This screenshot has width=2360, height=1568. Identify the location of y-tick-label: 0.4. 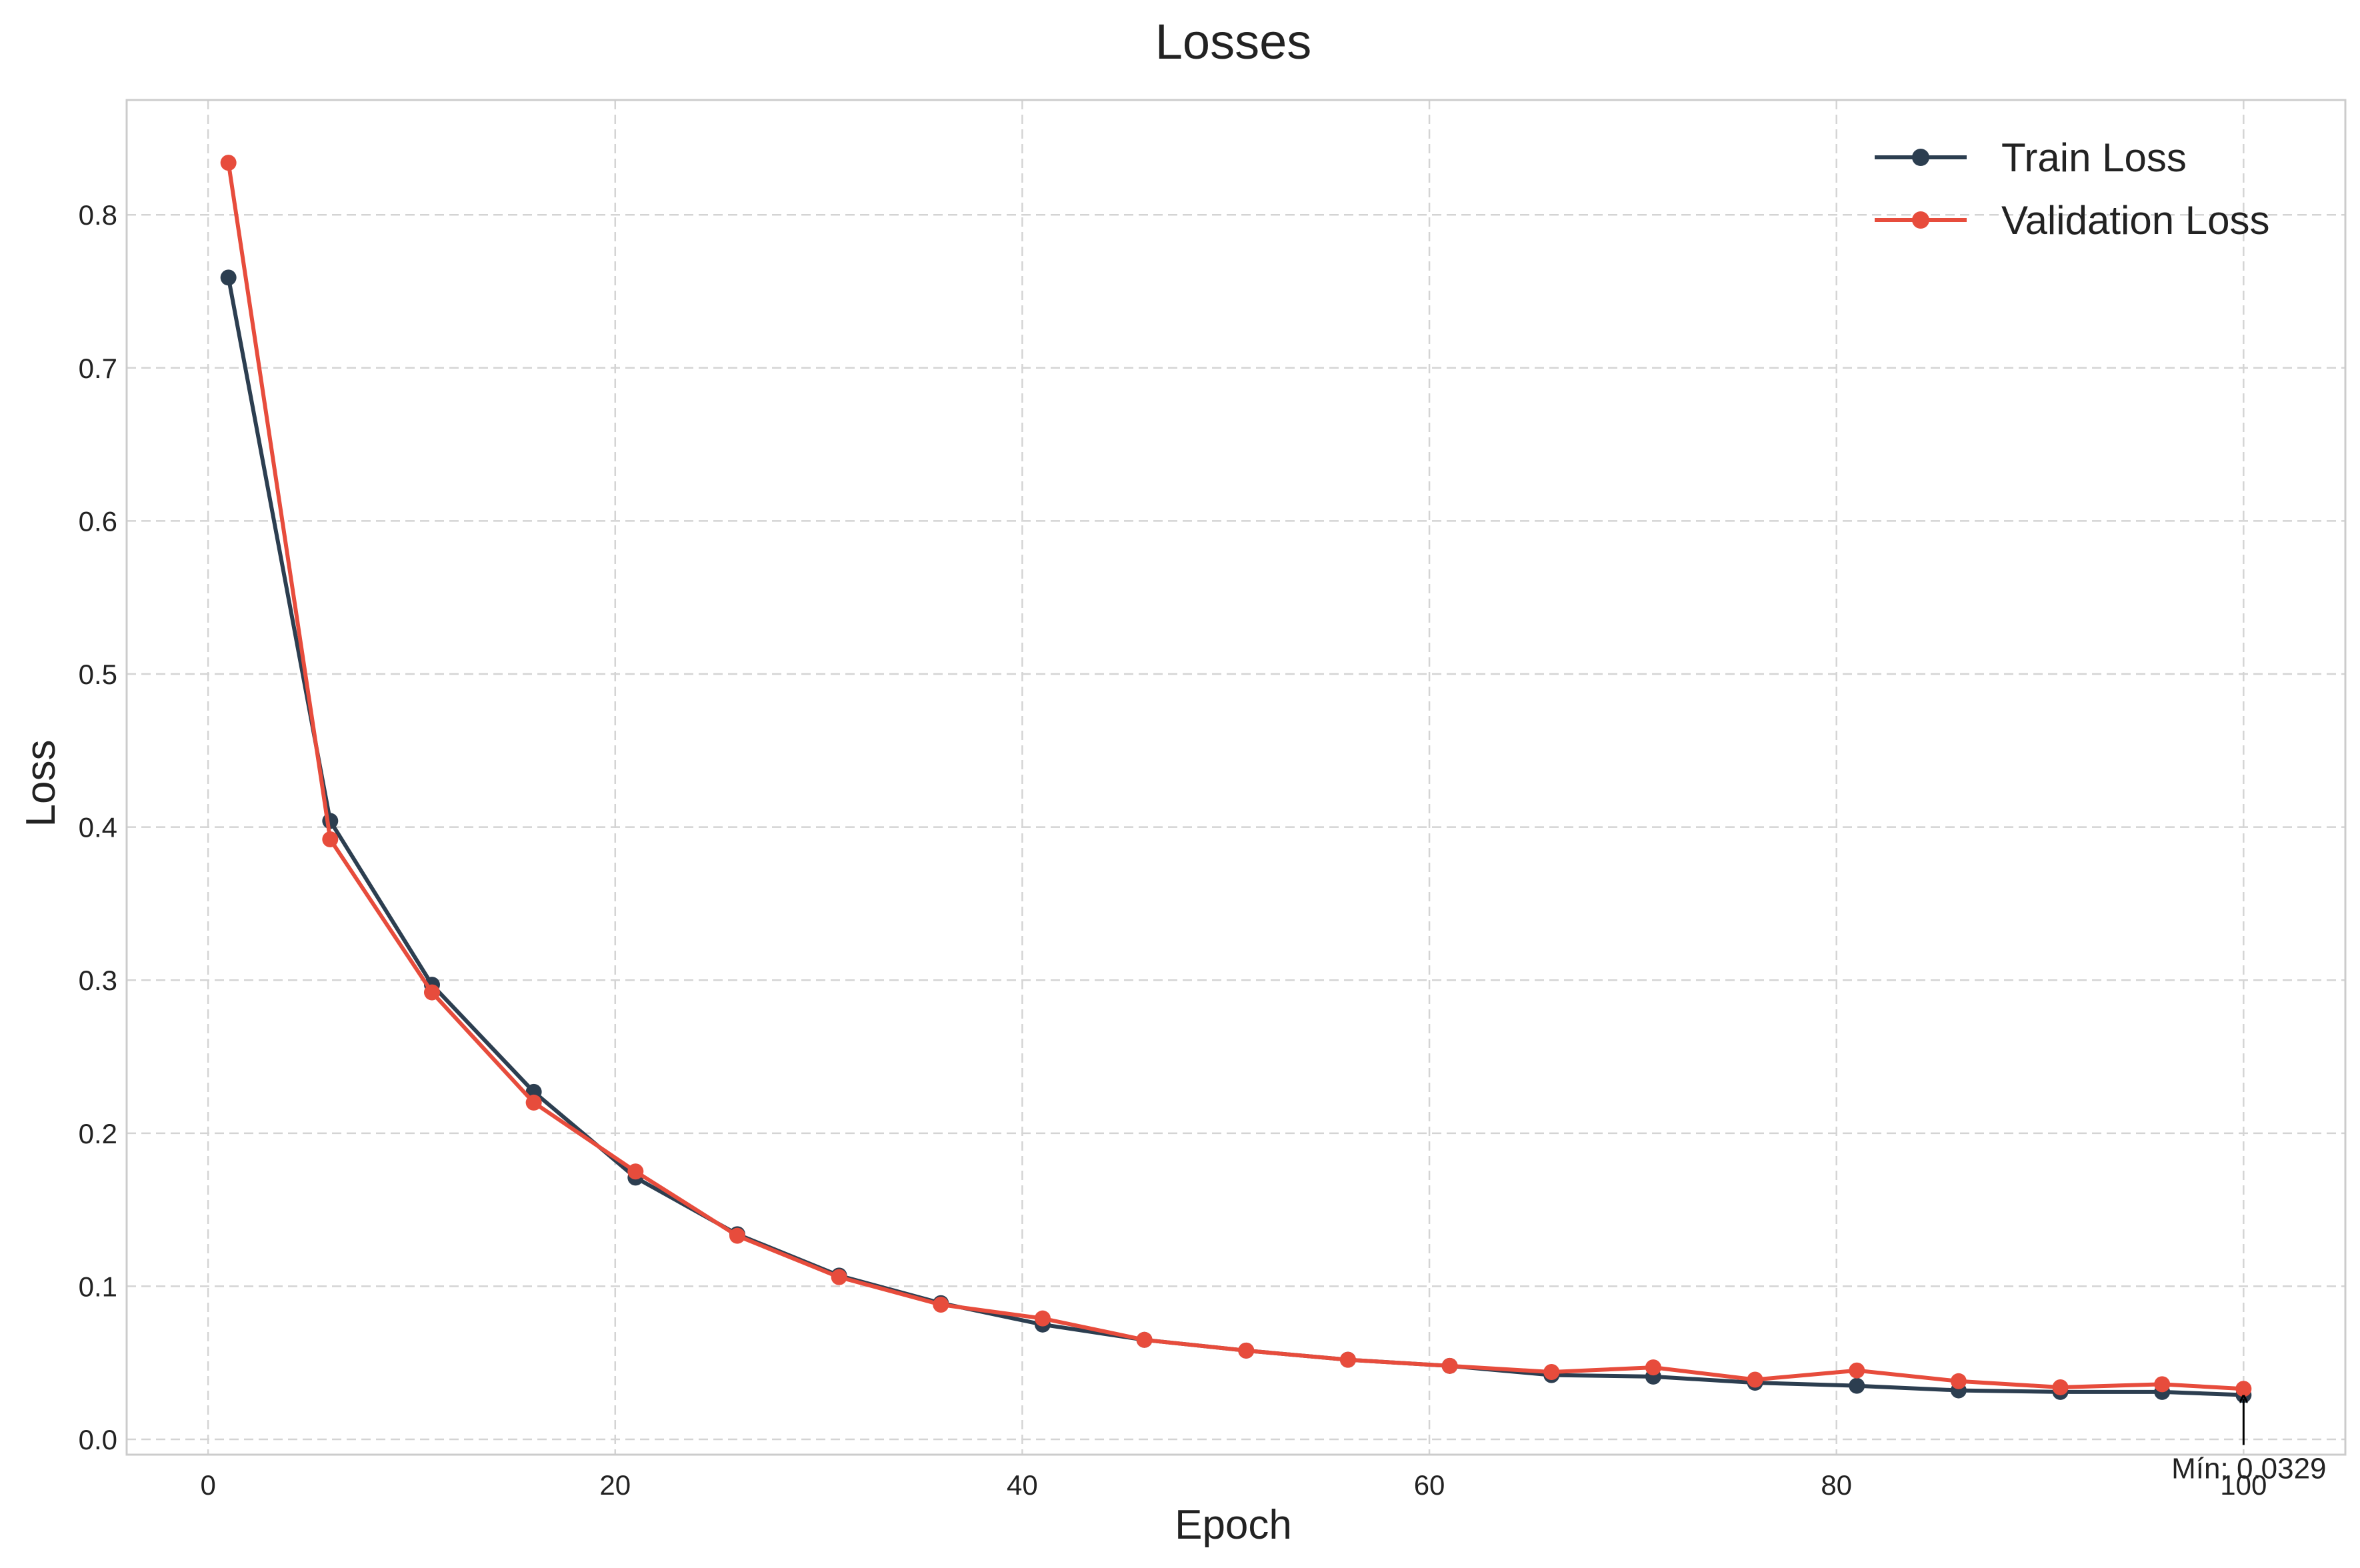
(98, 827).